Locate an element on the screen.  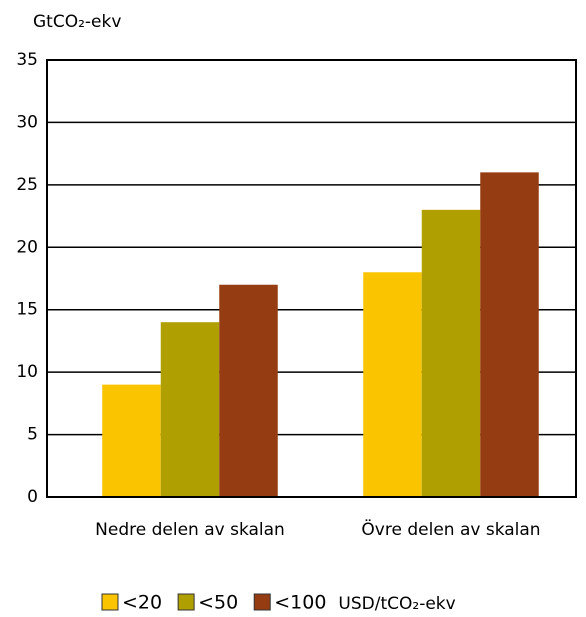
y-tick-label: 0 is located at coordinates (32, 497).